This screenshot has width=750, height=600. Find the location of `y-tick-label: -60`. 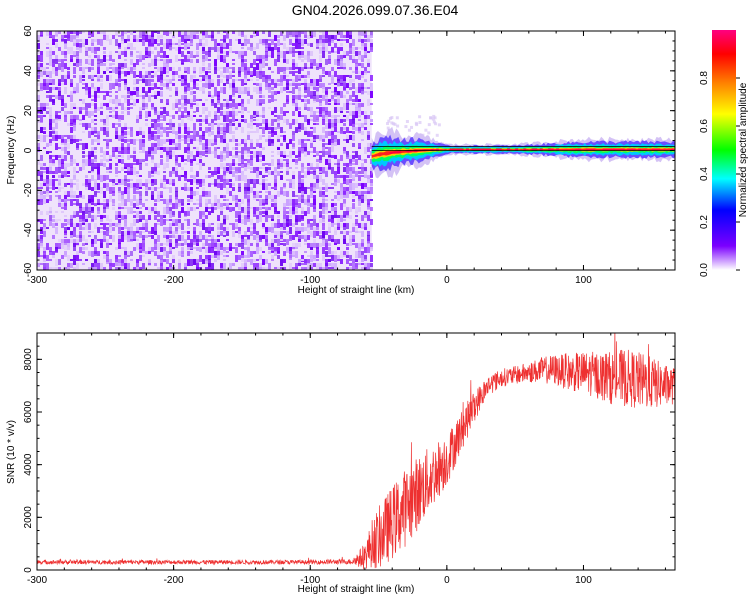

y-tick-label: -60 is located at coordinates (28, 269).